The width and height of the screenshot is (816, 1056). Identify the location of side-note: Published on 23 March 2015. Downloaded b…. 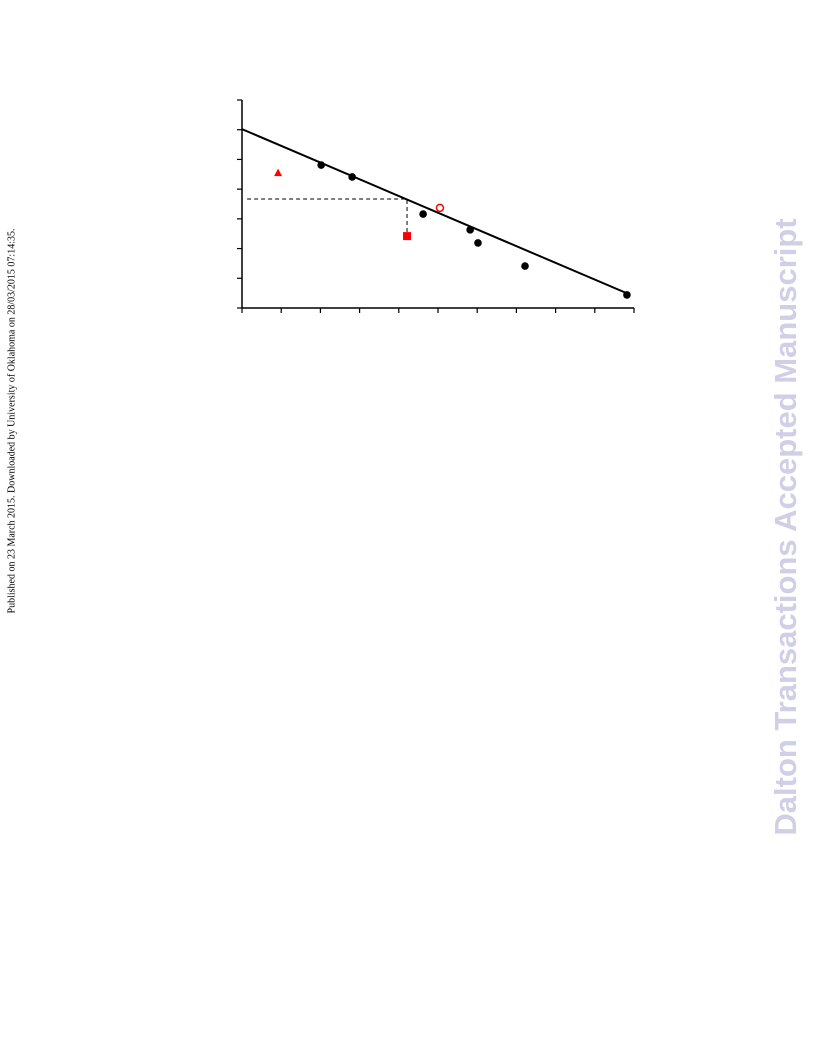
(11, 421).